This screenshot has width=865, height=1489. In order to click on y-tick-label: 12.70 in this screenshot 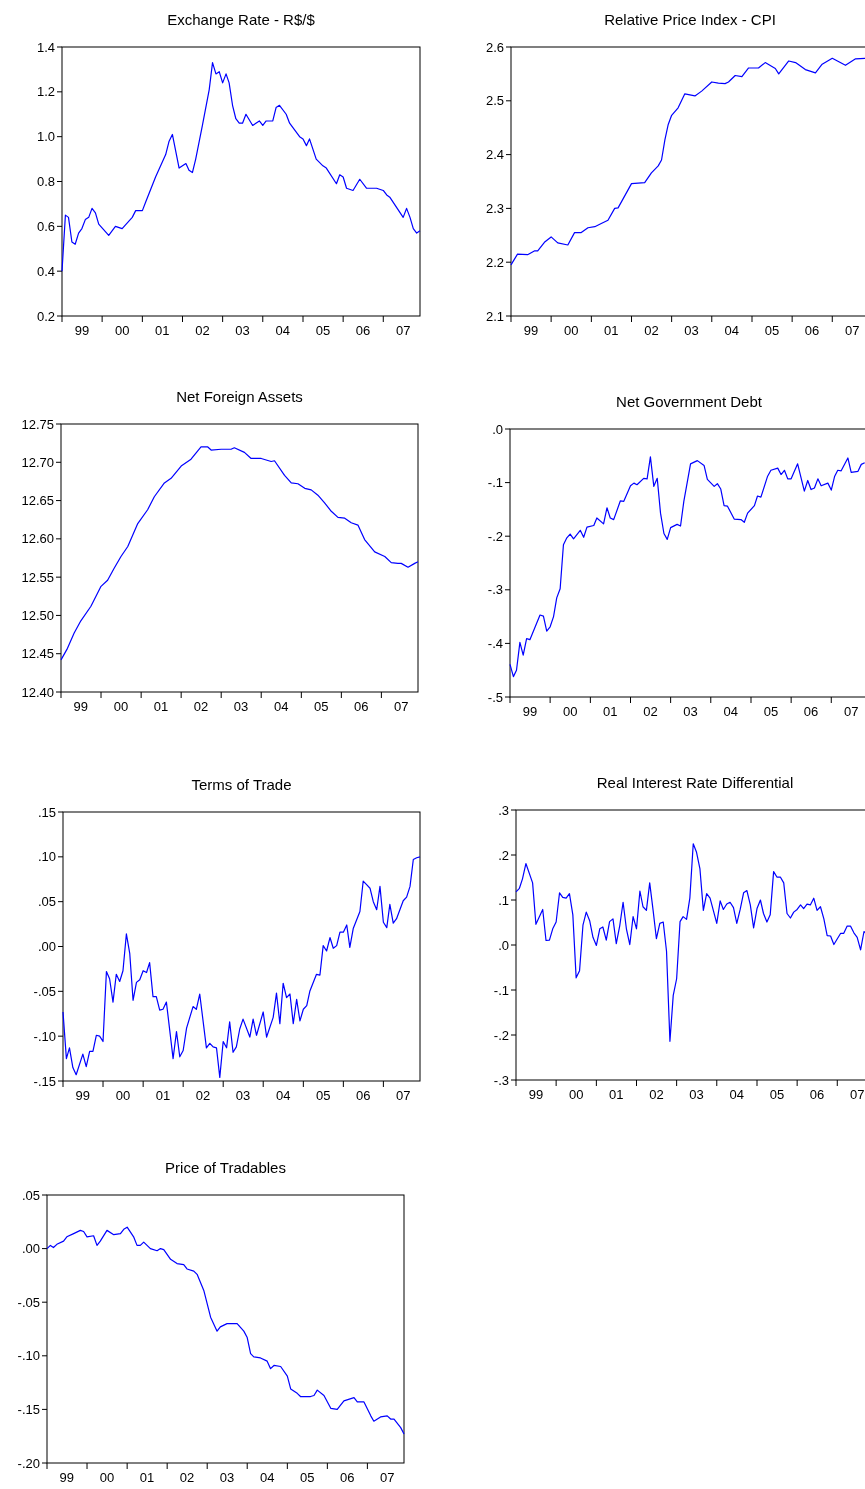, I will do `click(37, 462)`.